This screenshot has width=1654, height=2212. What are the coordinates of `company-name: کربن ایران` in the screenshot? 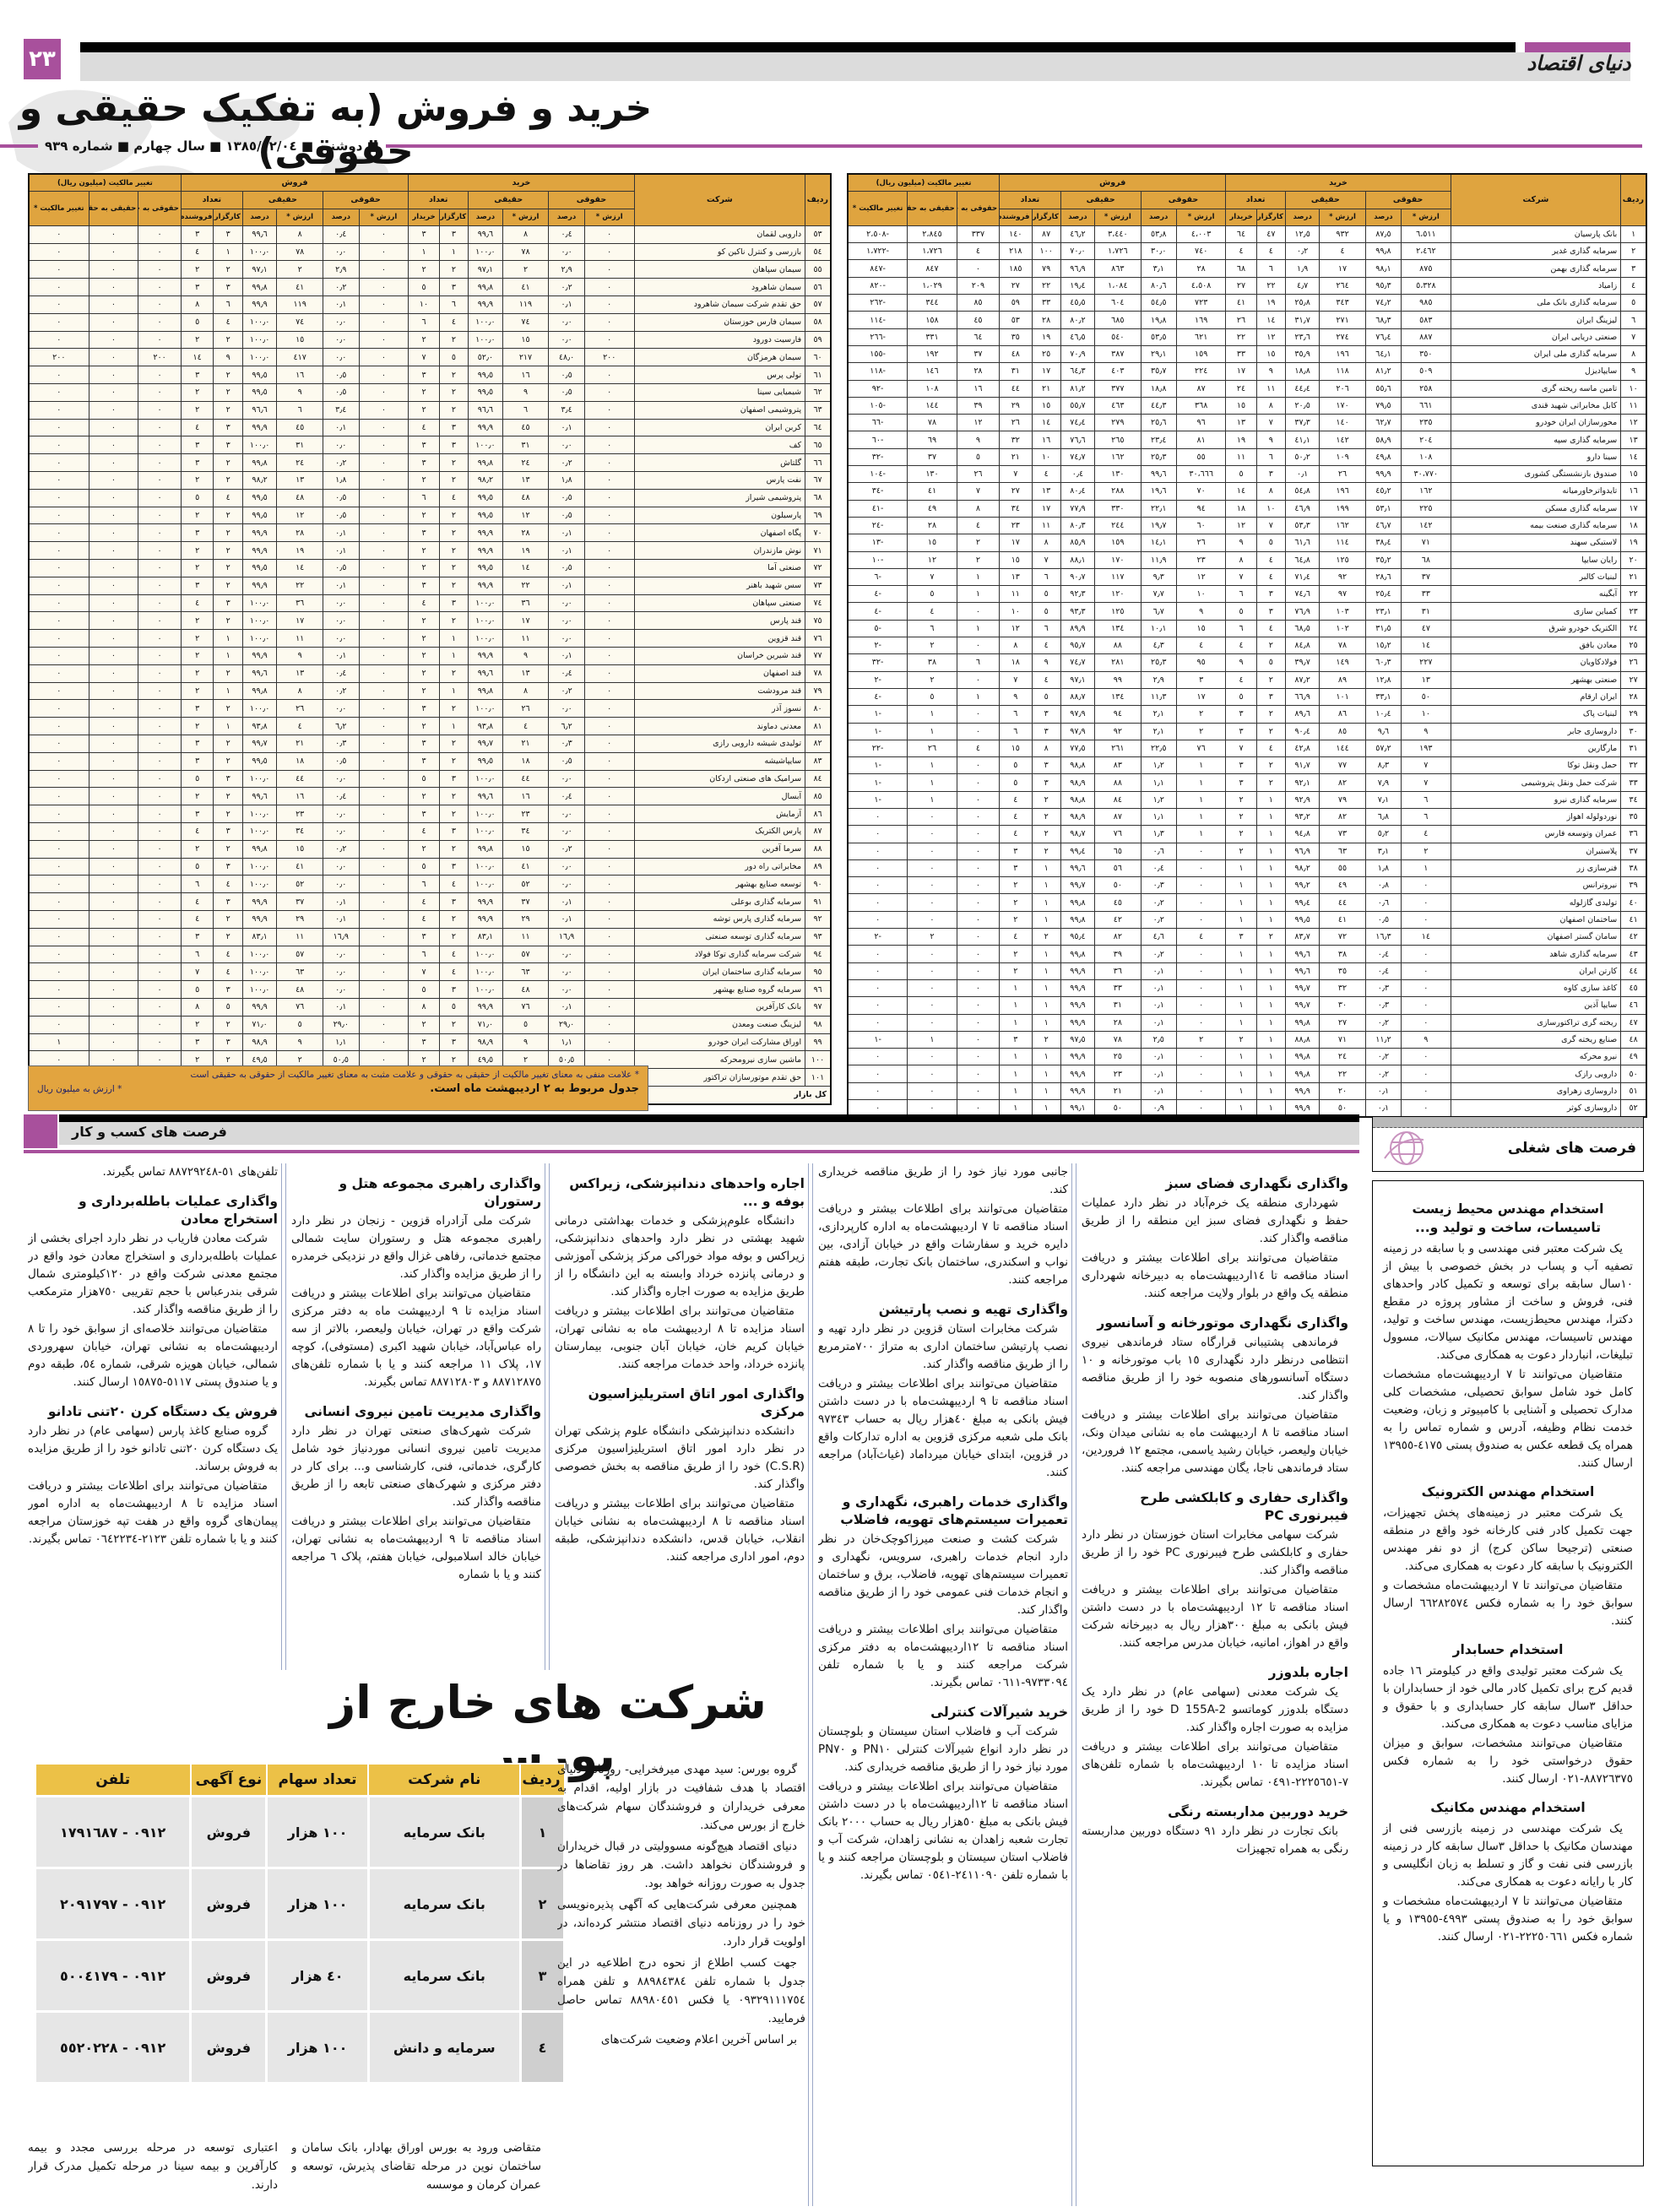 It's located at (719, 427).